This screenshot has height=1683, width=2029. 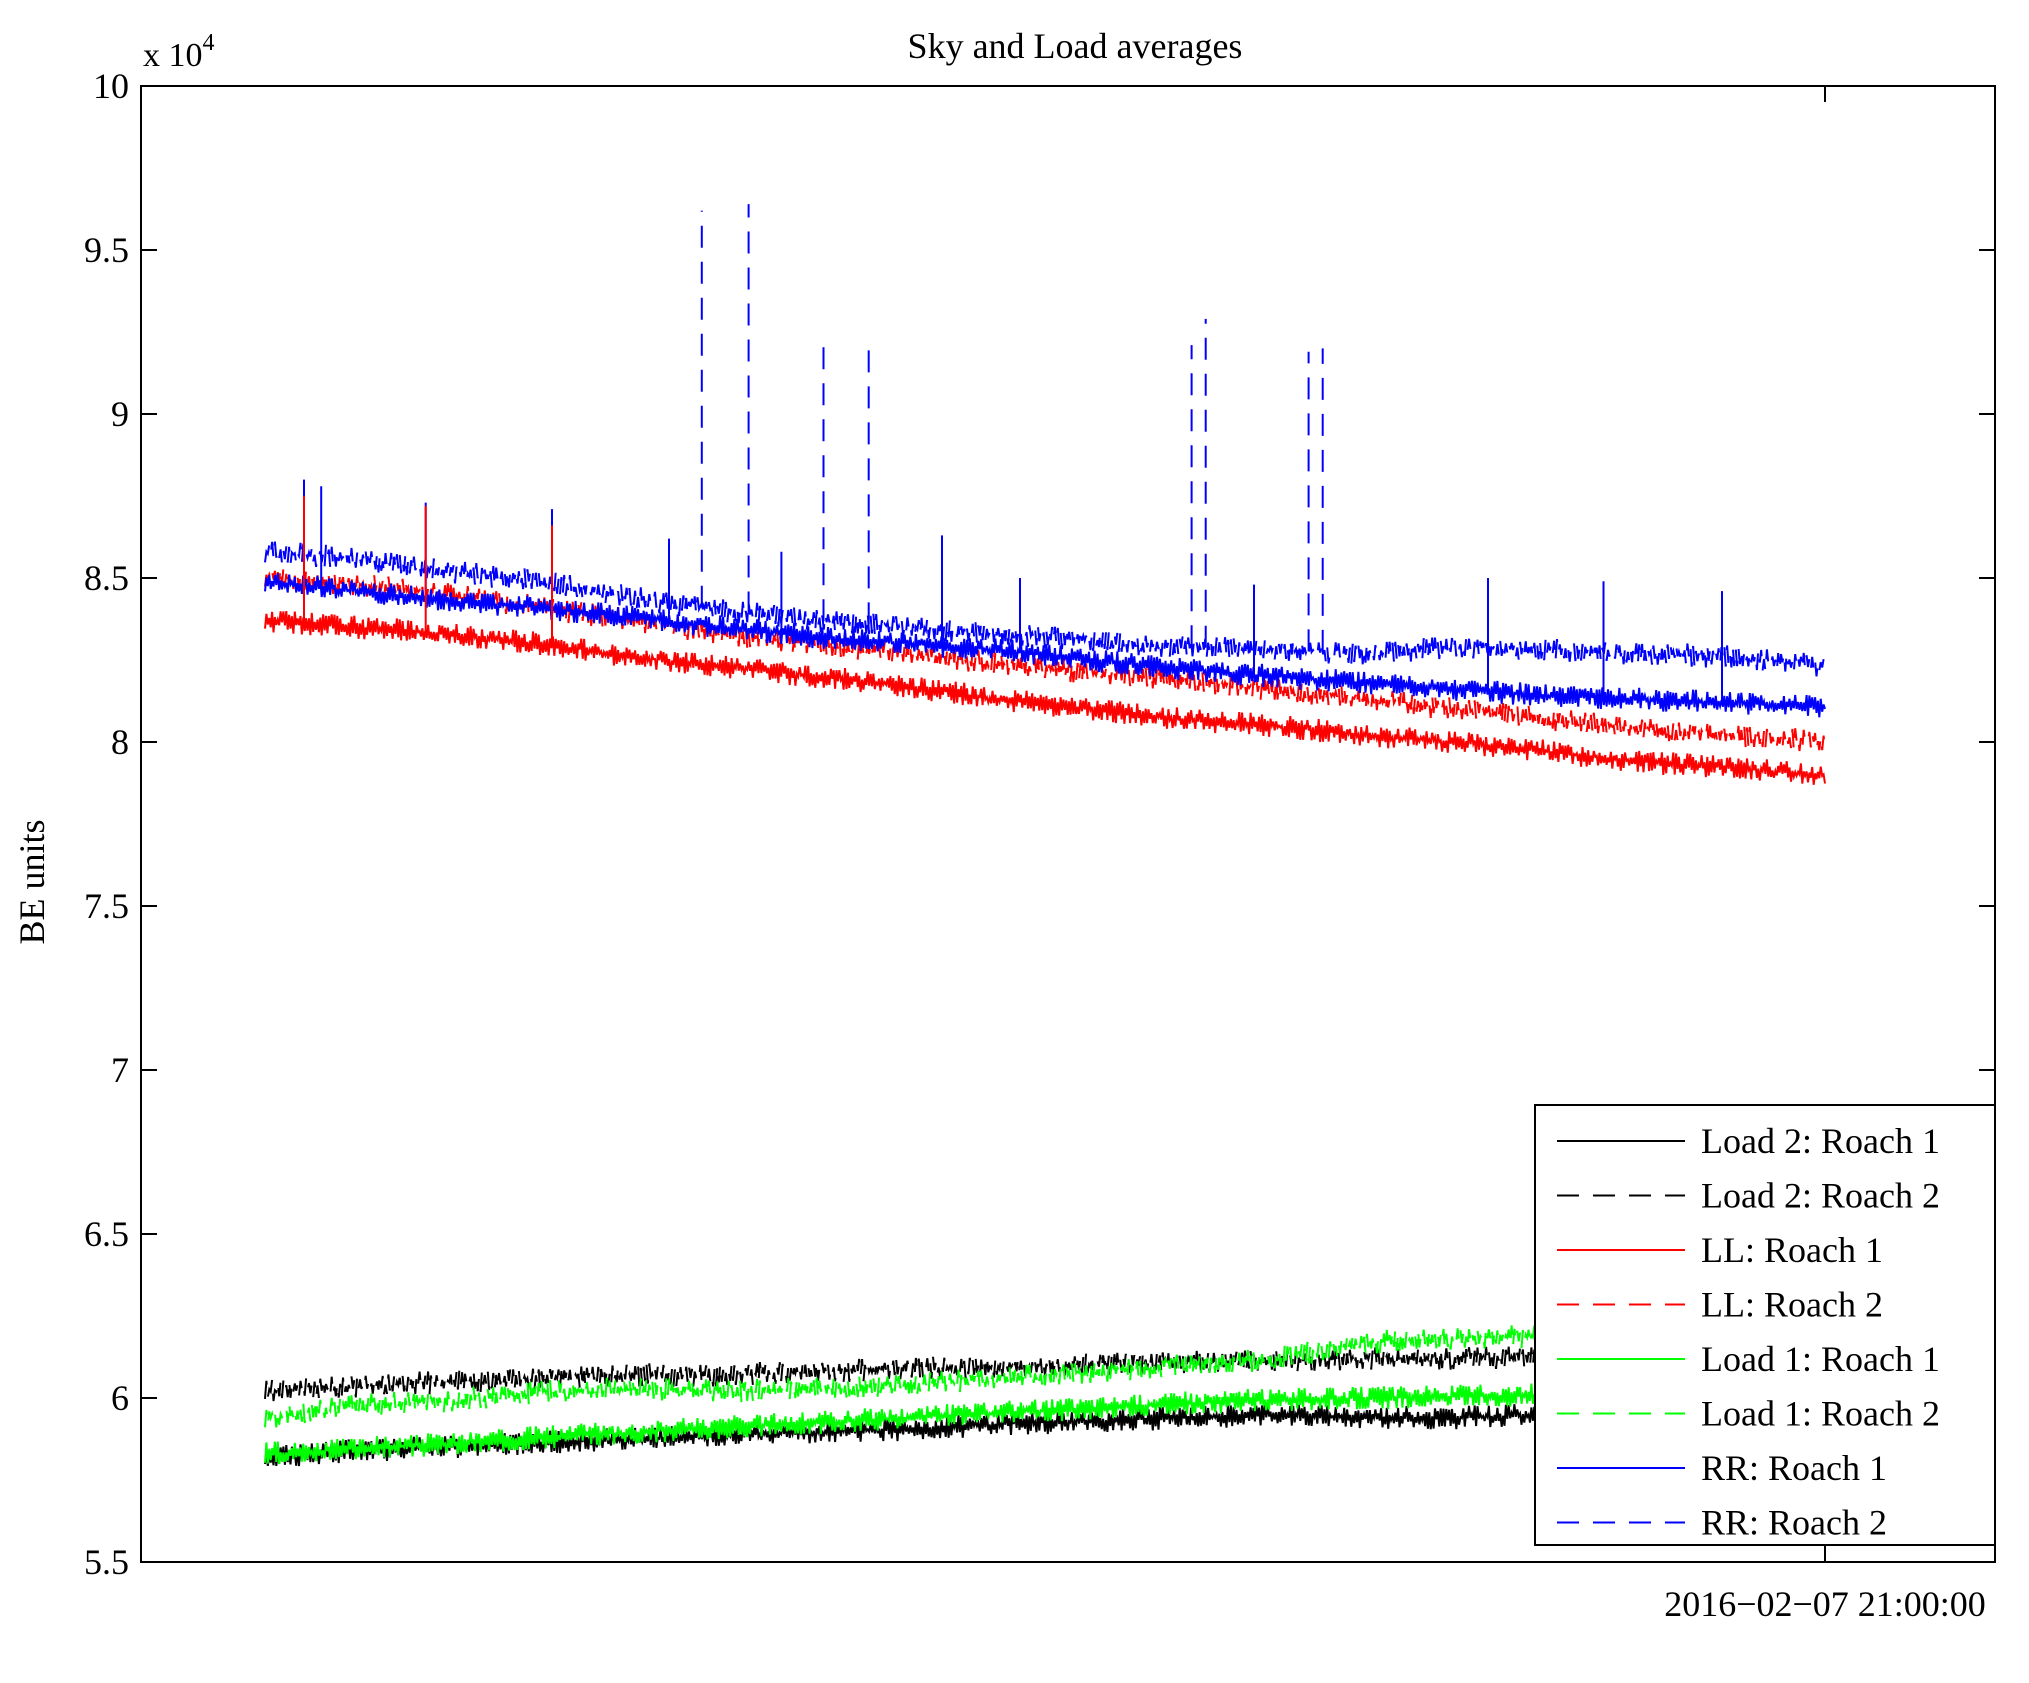 What do you see at coordinates (209, 43) in the screenshot?
I see `y-multiplier-exponent: 4` at bounding box center [209, 43].